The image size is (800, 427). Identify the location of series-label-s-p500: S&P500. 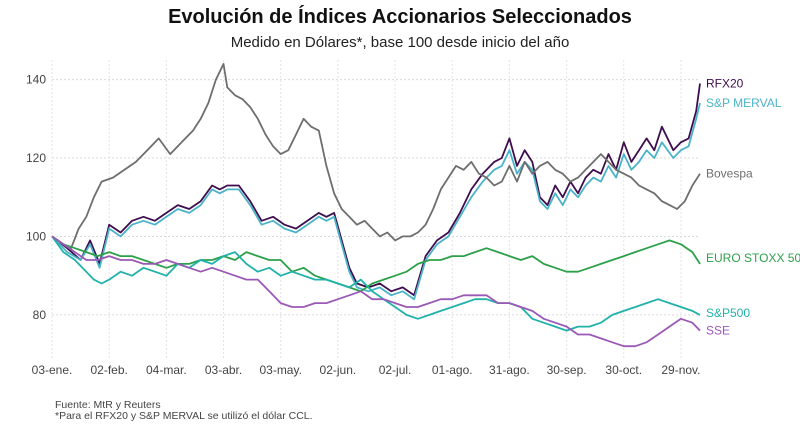
(728, 313).